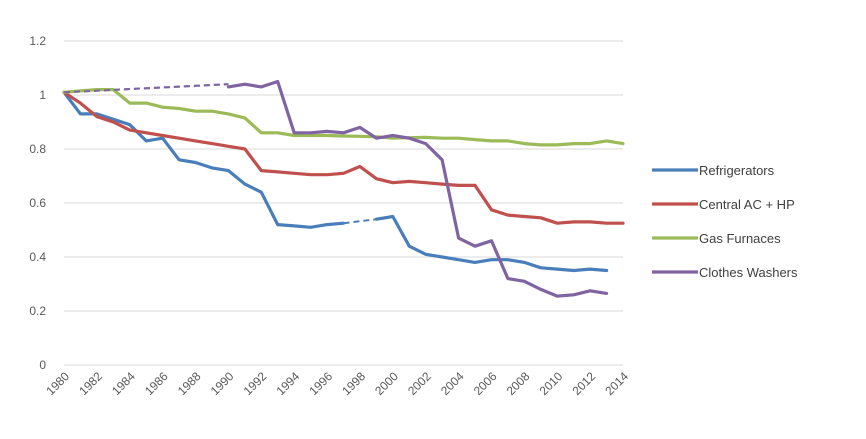  Describe the element at coordinates (156, 383) in the screenshot. I see `x-tick-label: 1986` at that location.